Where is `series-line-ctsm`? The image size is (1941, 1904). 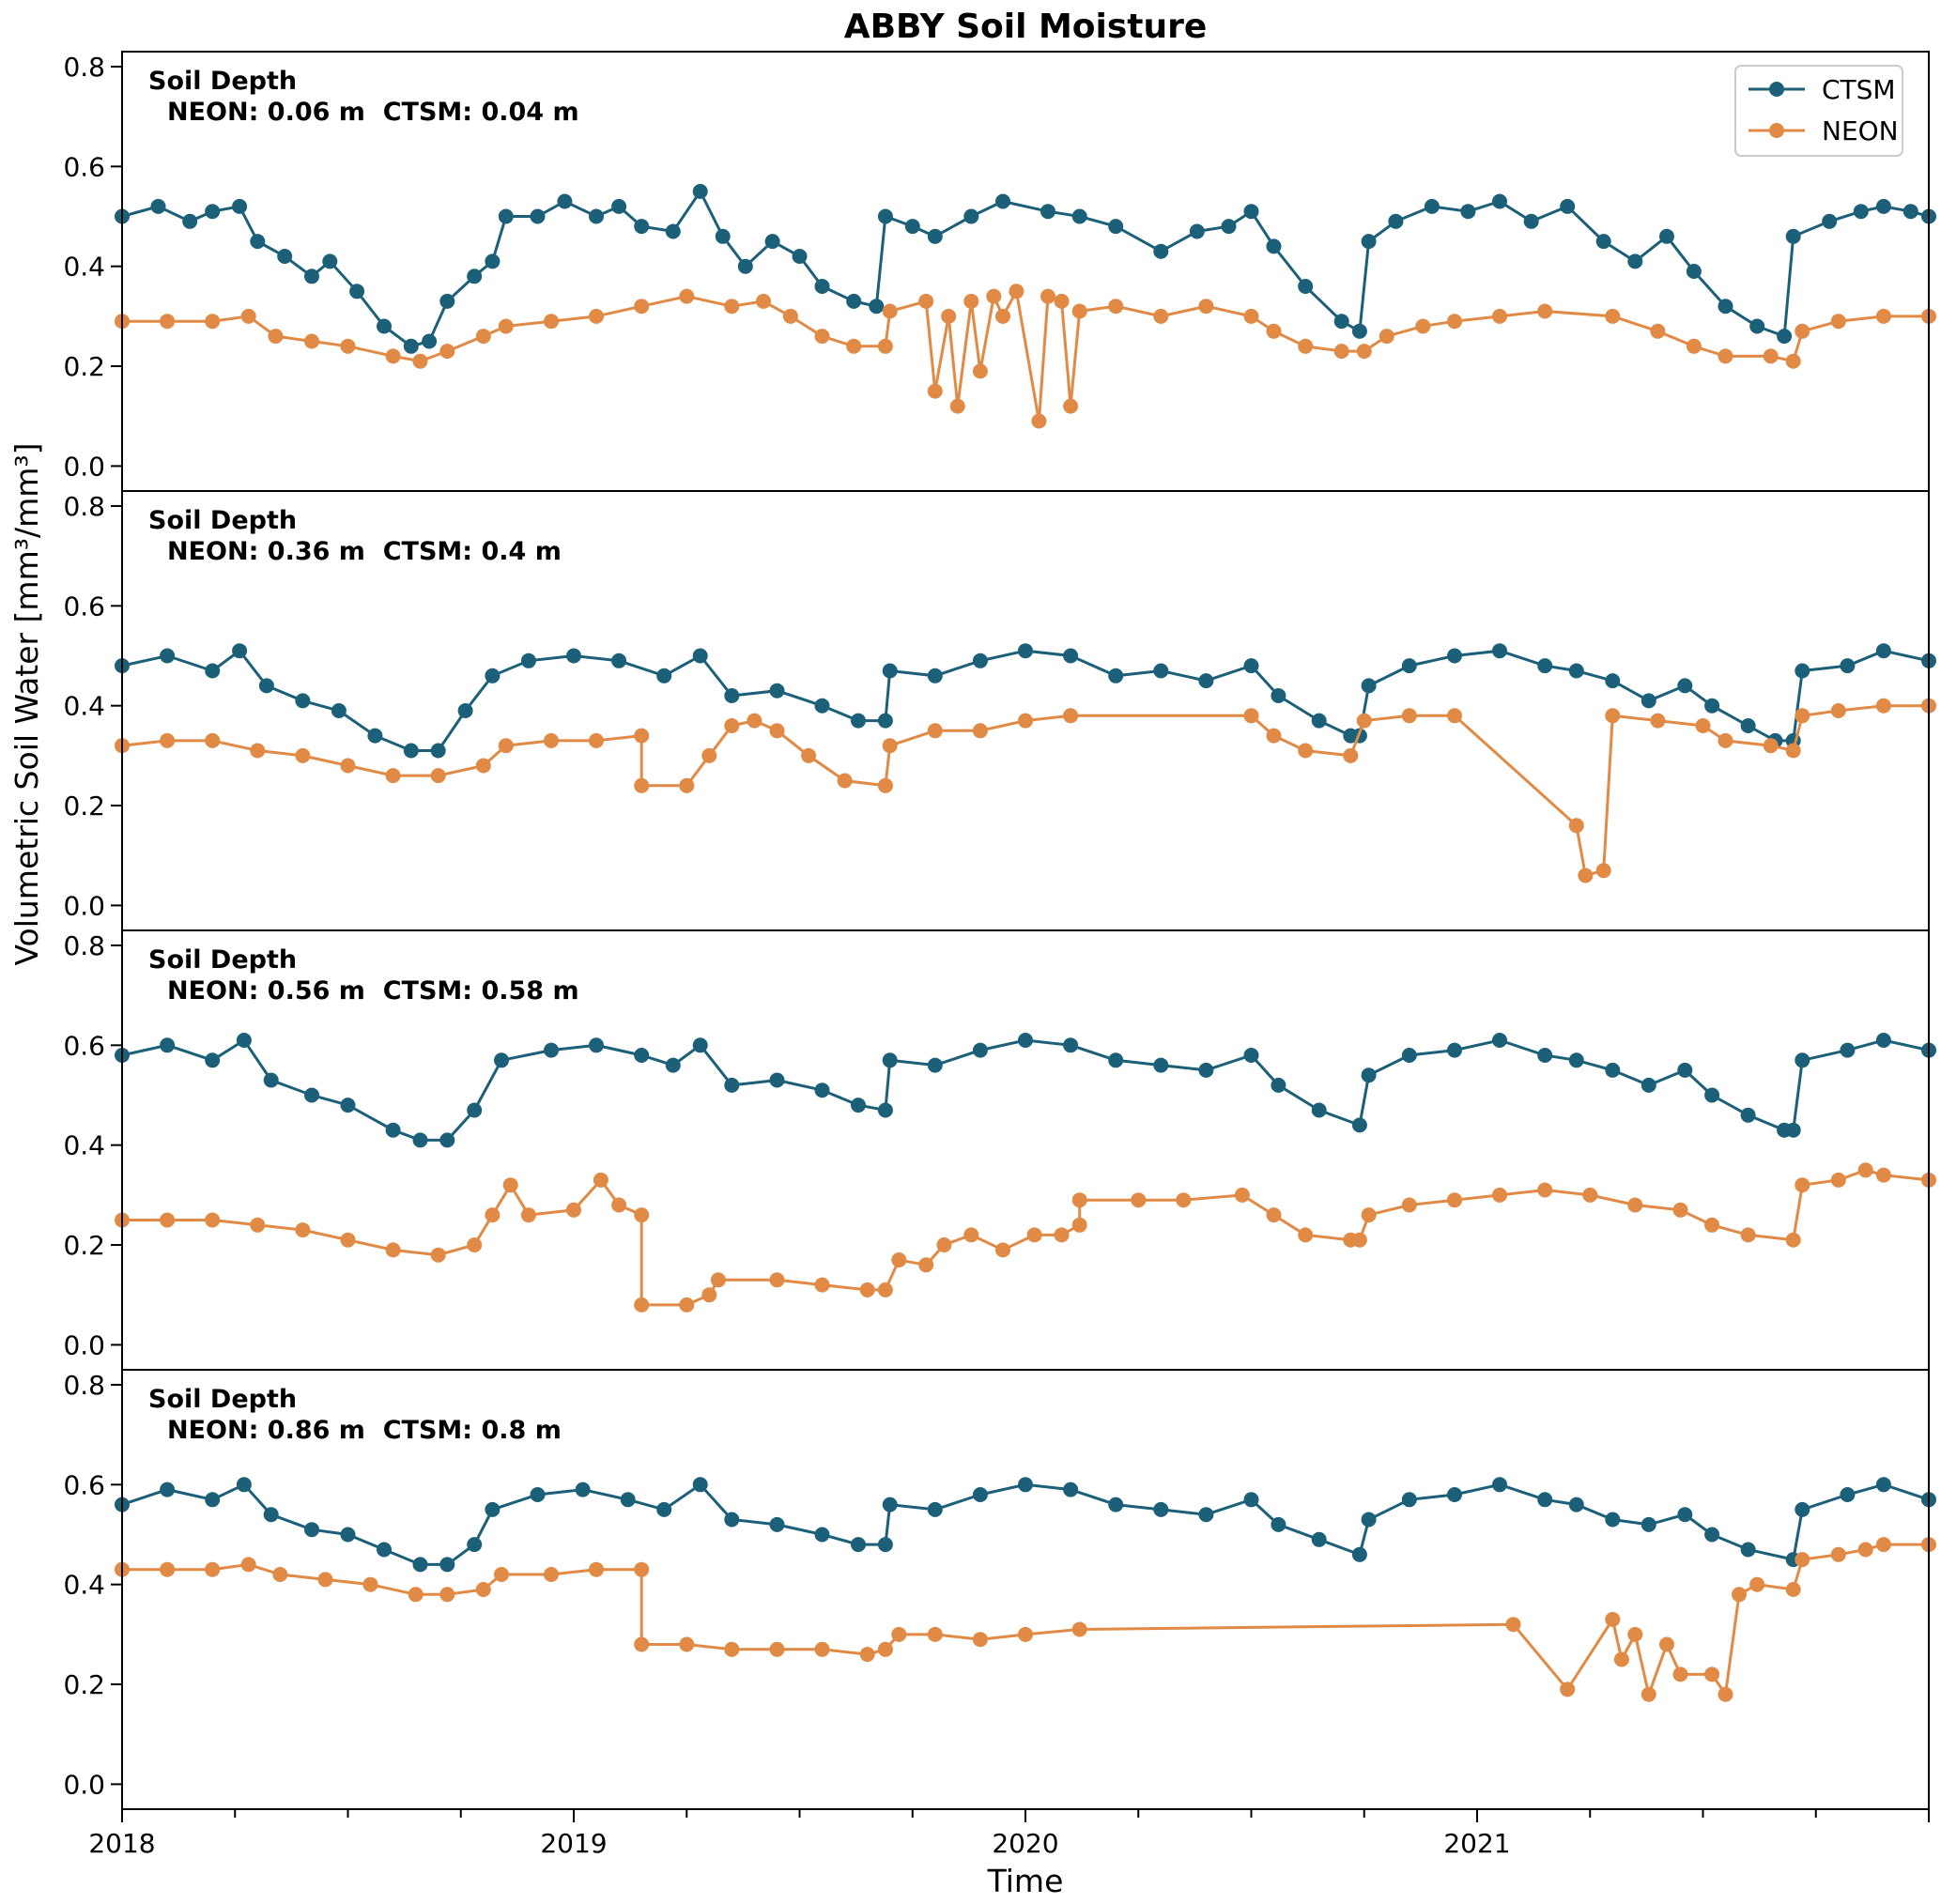 series-line-ctsm is located at coordinates (1025, 700).